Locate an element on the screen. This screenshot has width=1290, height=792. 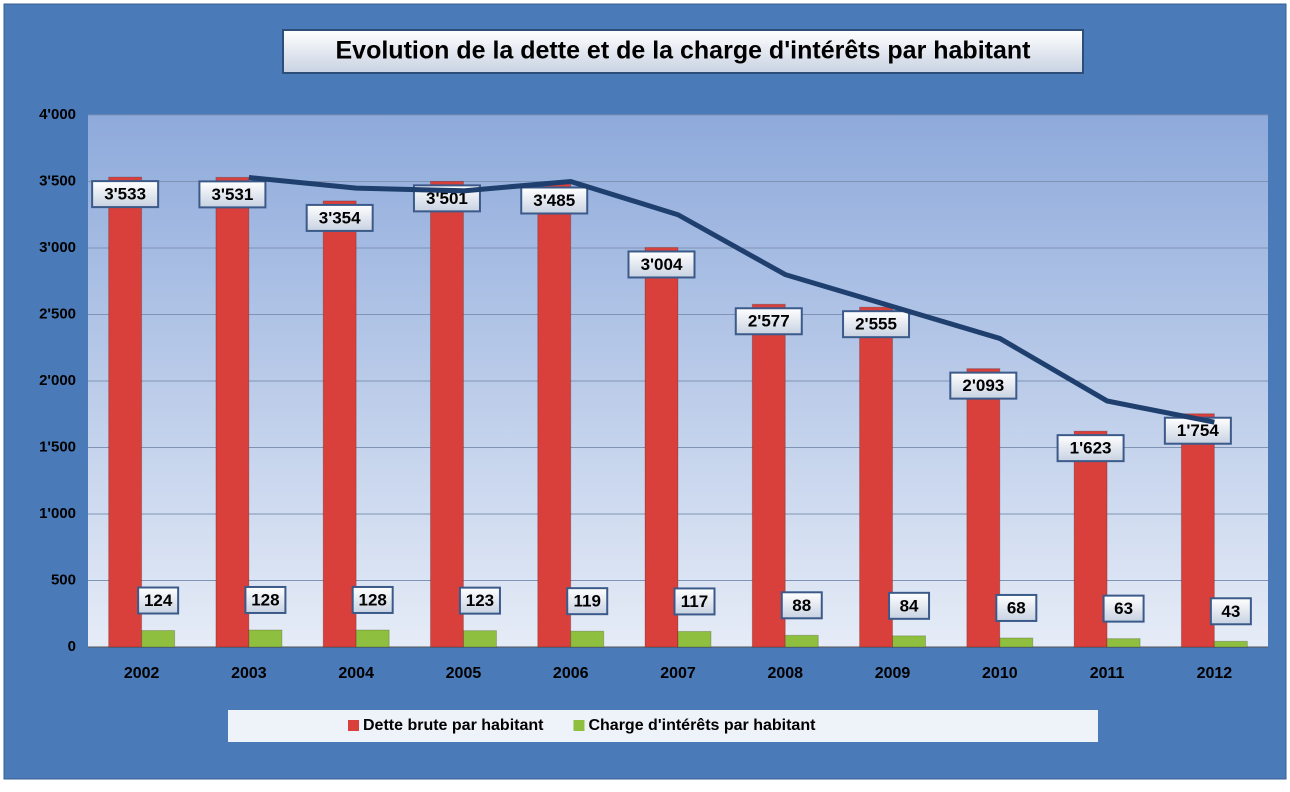
title-box is located at coordinates (683, 51).